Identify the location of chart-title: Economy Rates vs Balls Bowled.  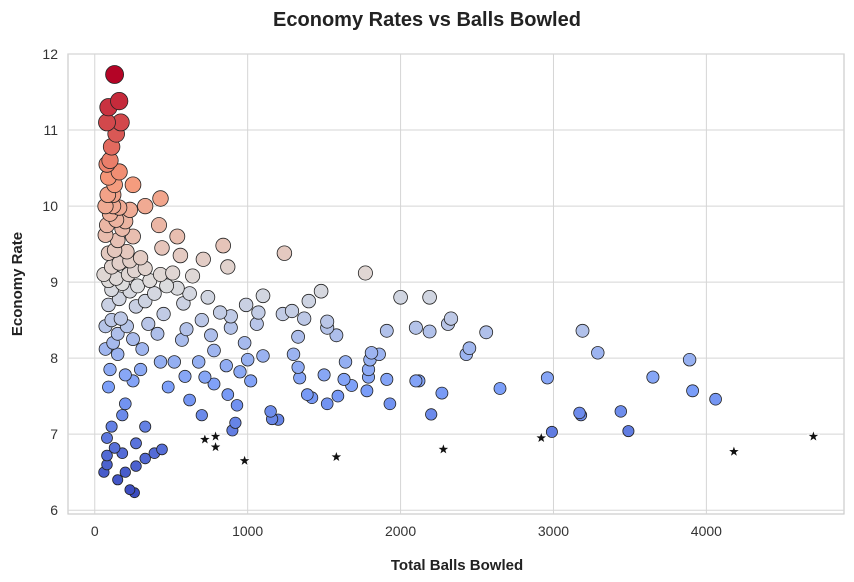
(427, 20).